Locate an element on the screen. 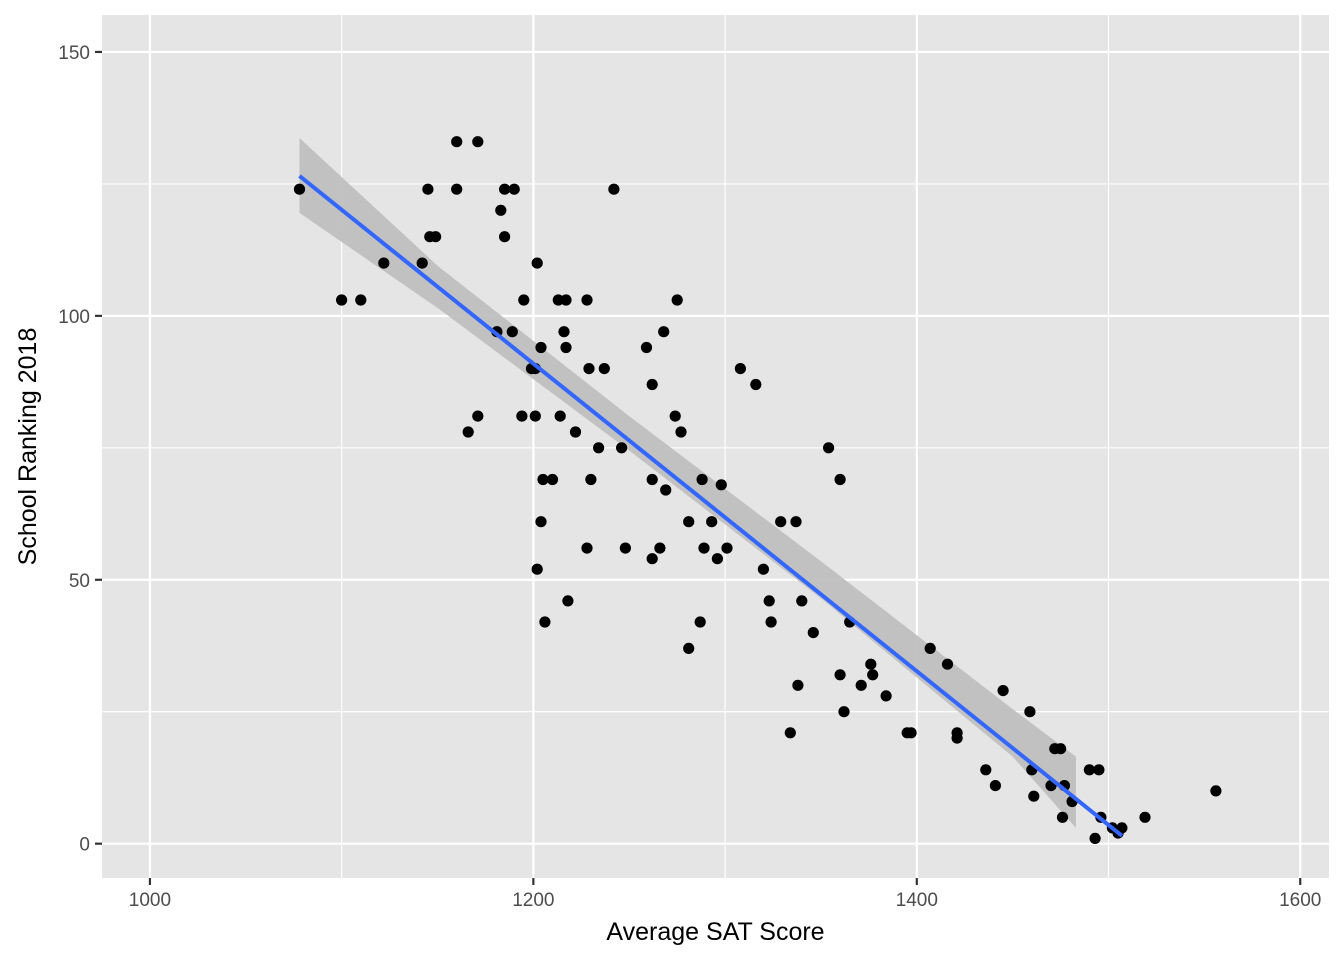  x-tick-label: 1400 is located at coordinates (917, 900).